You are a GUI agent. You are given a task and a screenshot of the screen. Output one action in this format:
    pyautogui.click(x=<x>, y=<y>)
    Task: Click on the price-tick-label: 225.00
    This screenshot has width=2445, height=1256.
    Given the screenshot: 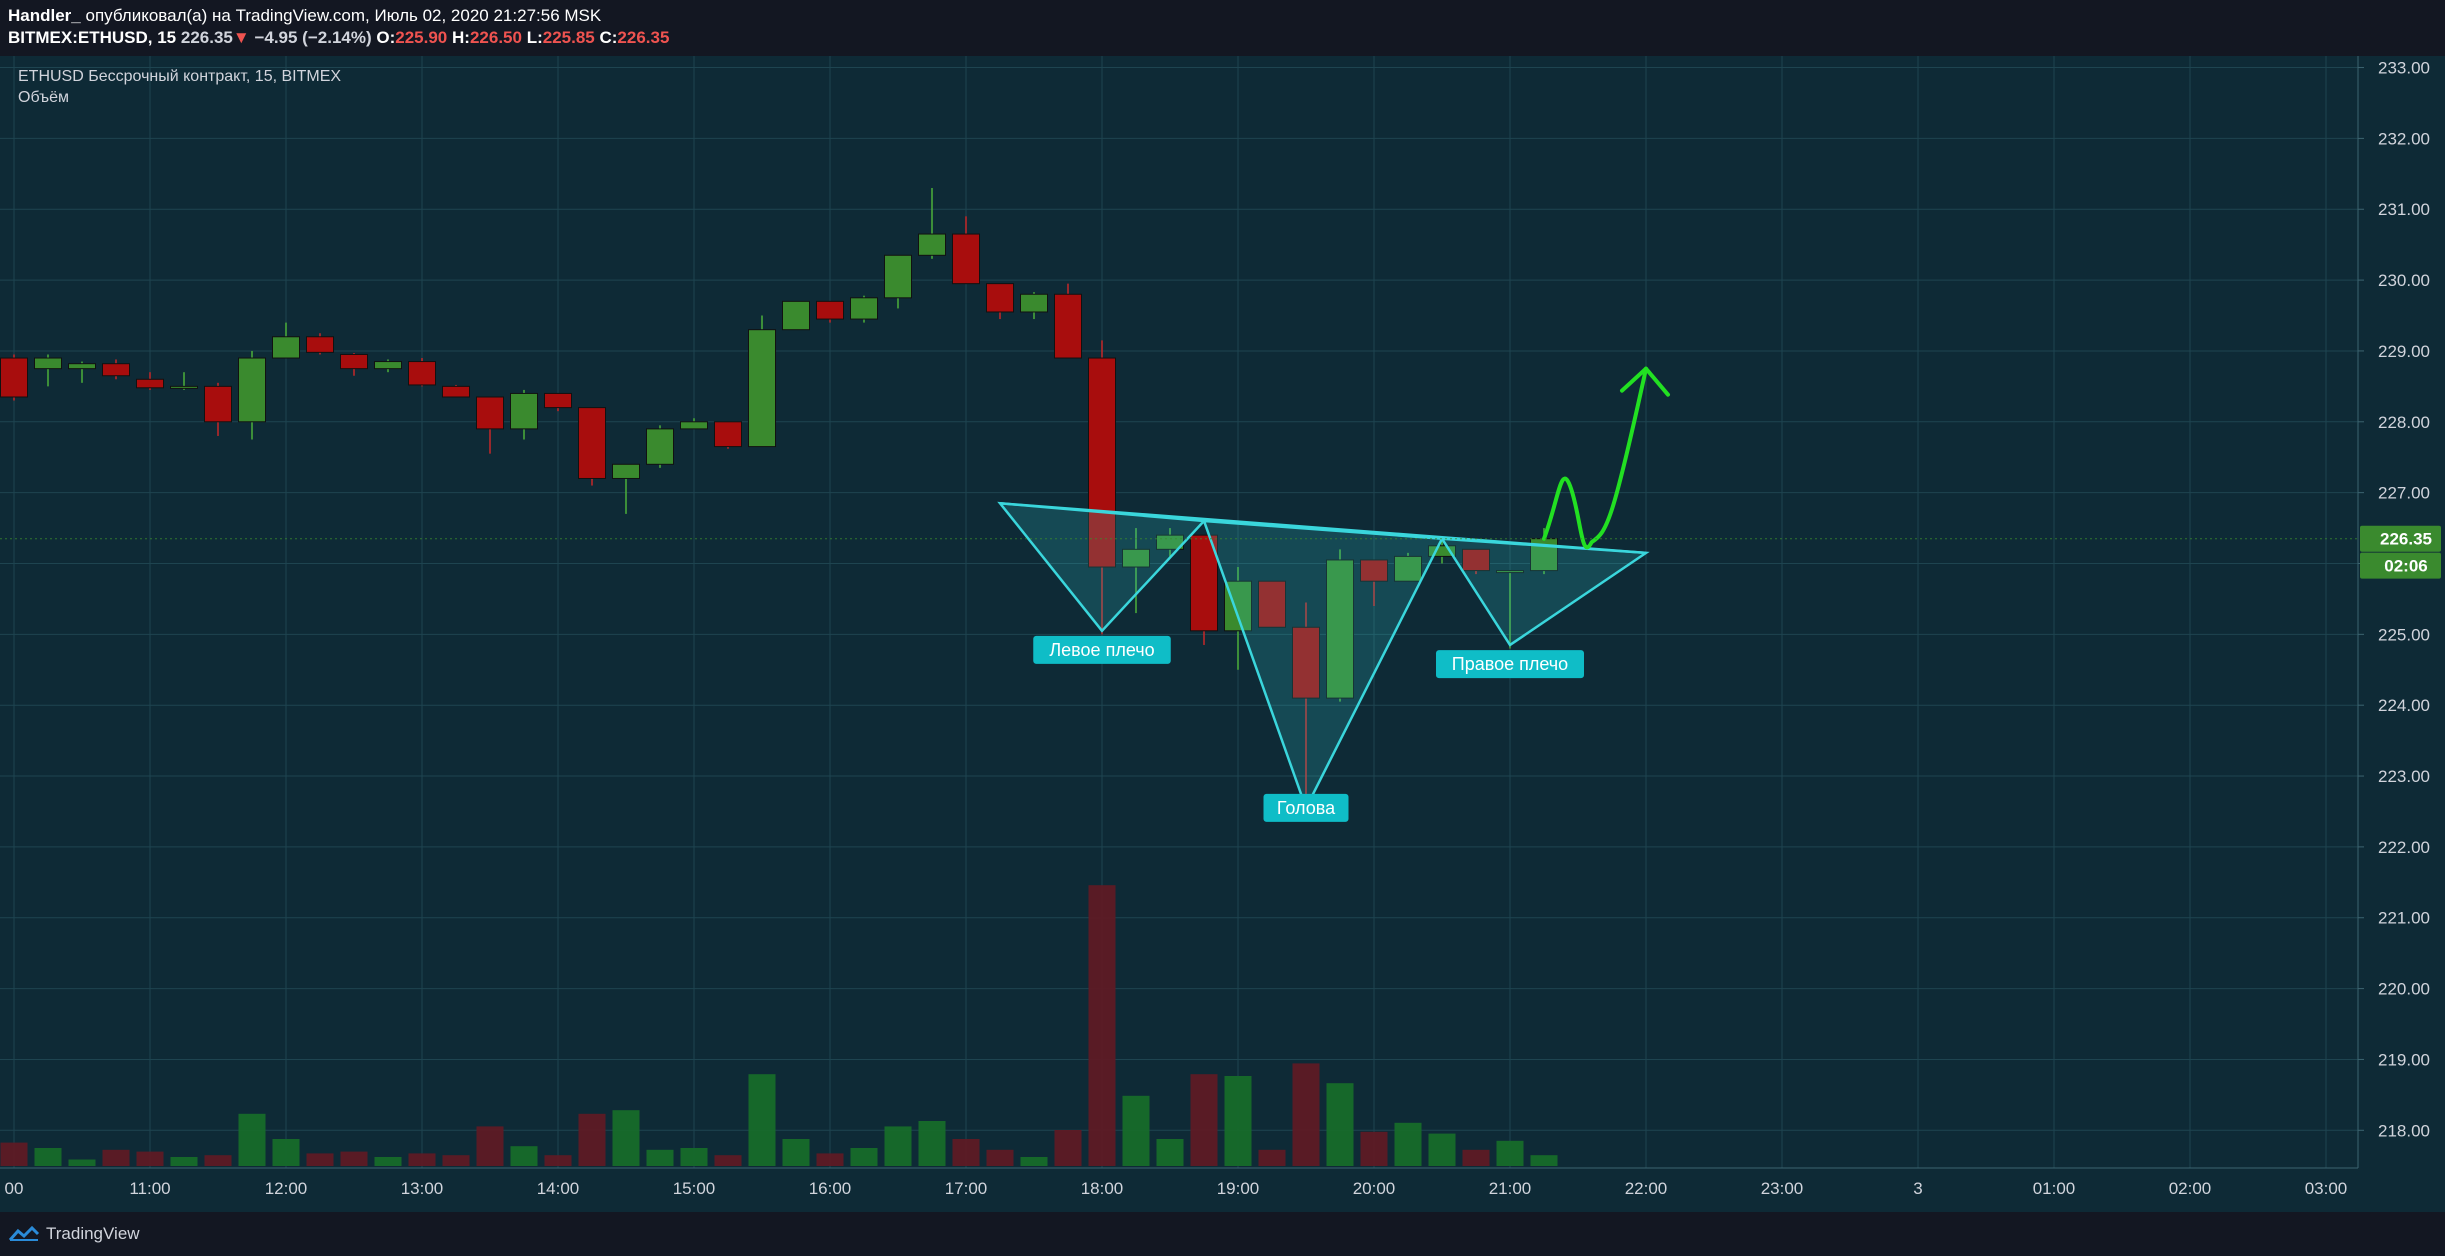 What is the action you would take?
    pyautogui.click(x=2404, y=634)
    